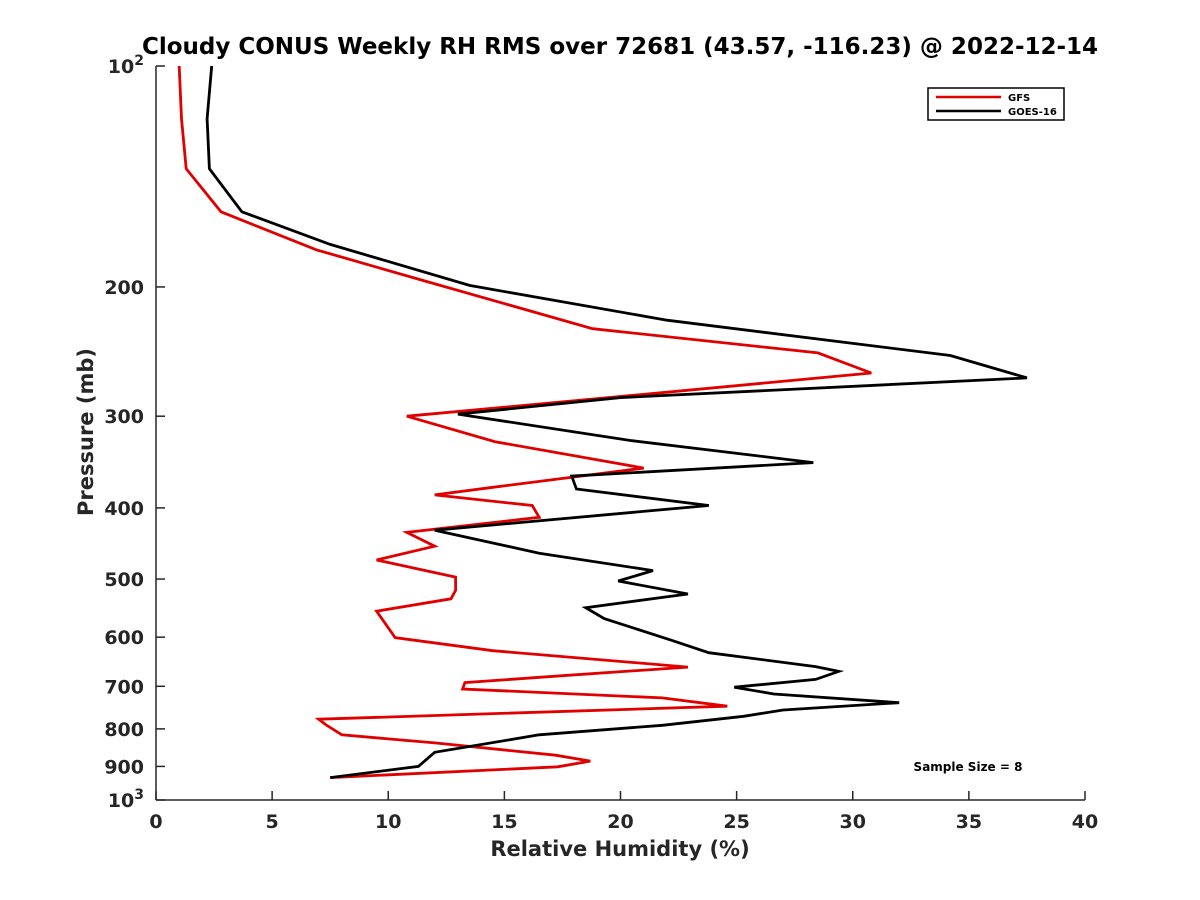 The image size is (1200, 900). What do you see at coordinates (126, 799) in the screenshot?
I see `y-tick-label: 10³` at bounding box center [126, 799].